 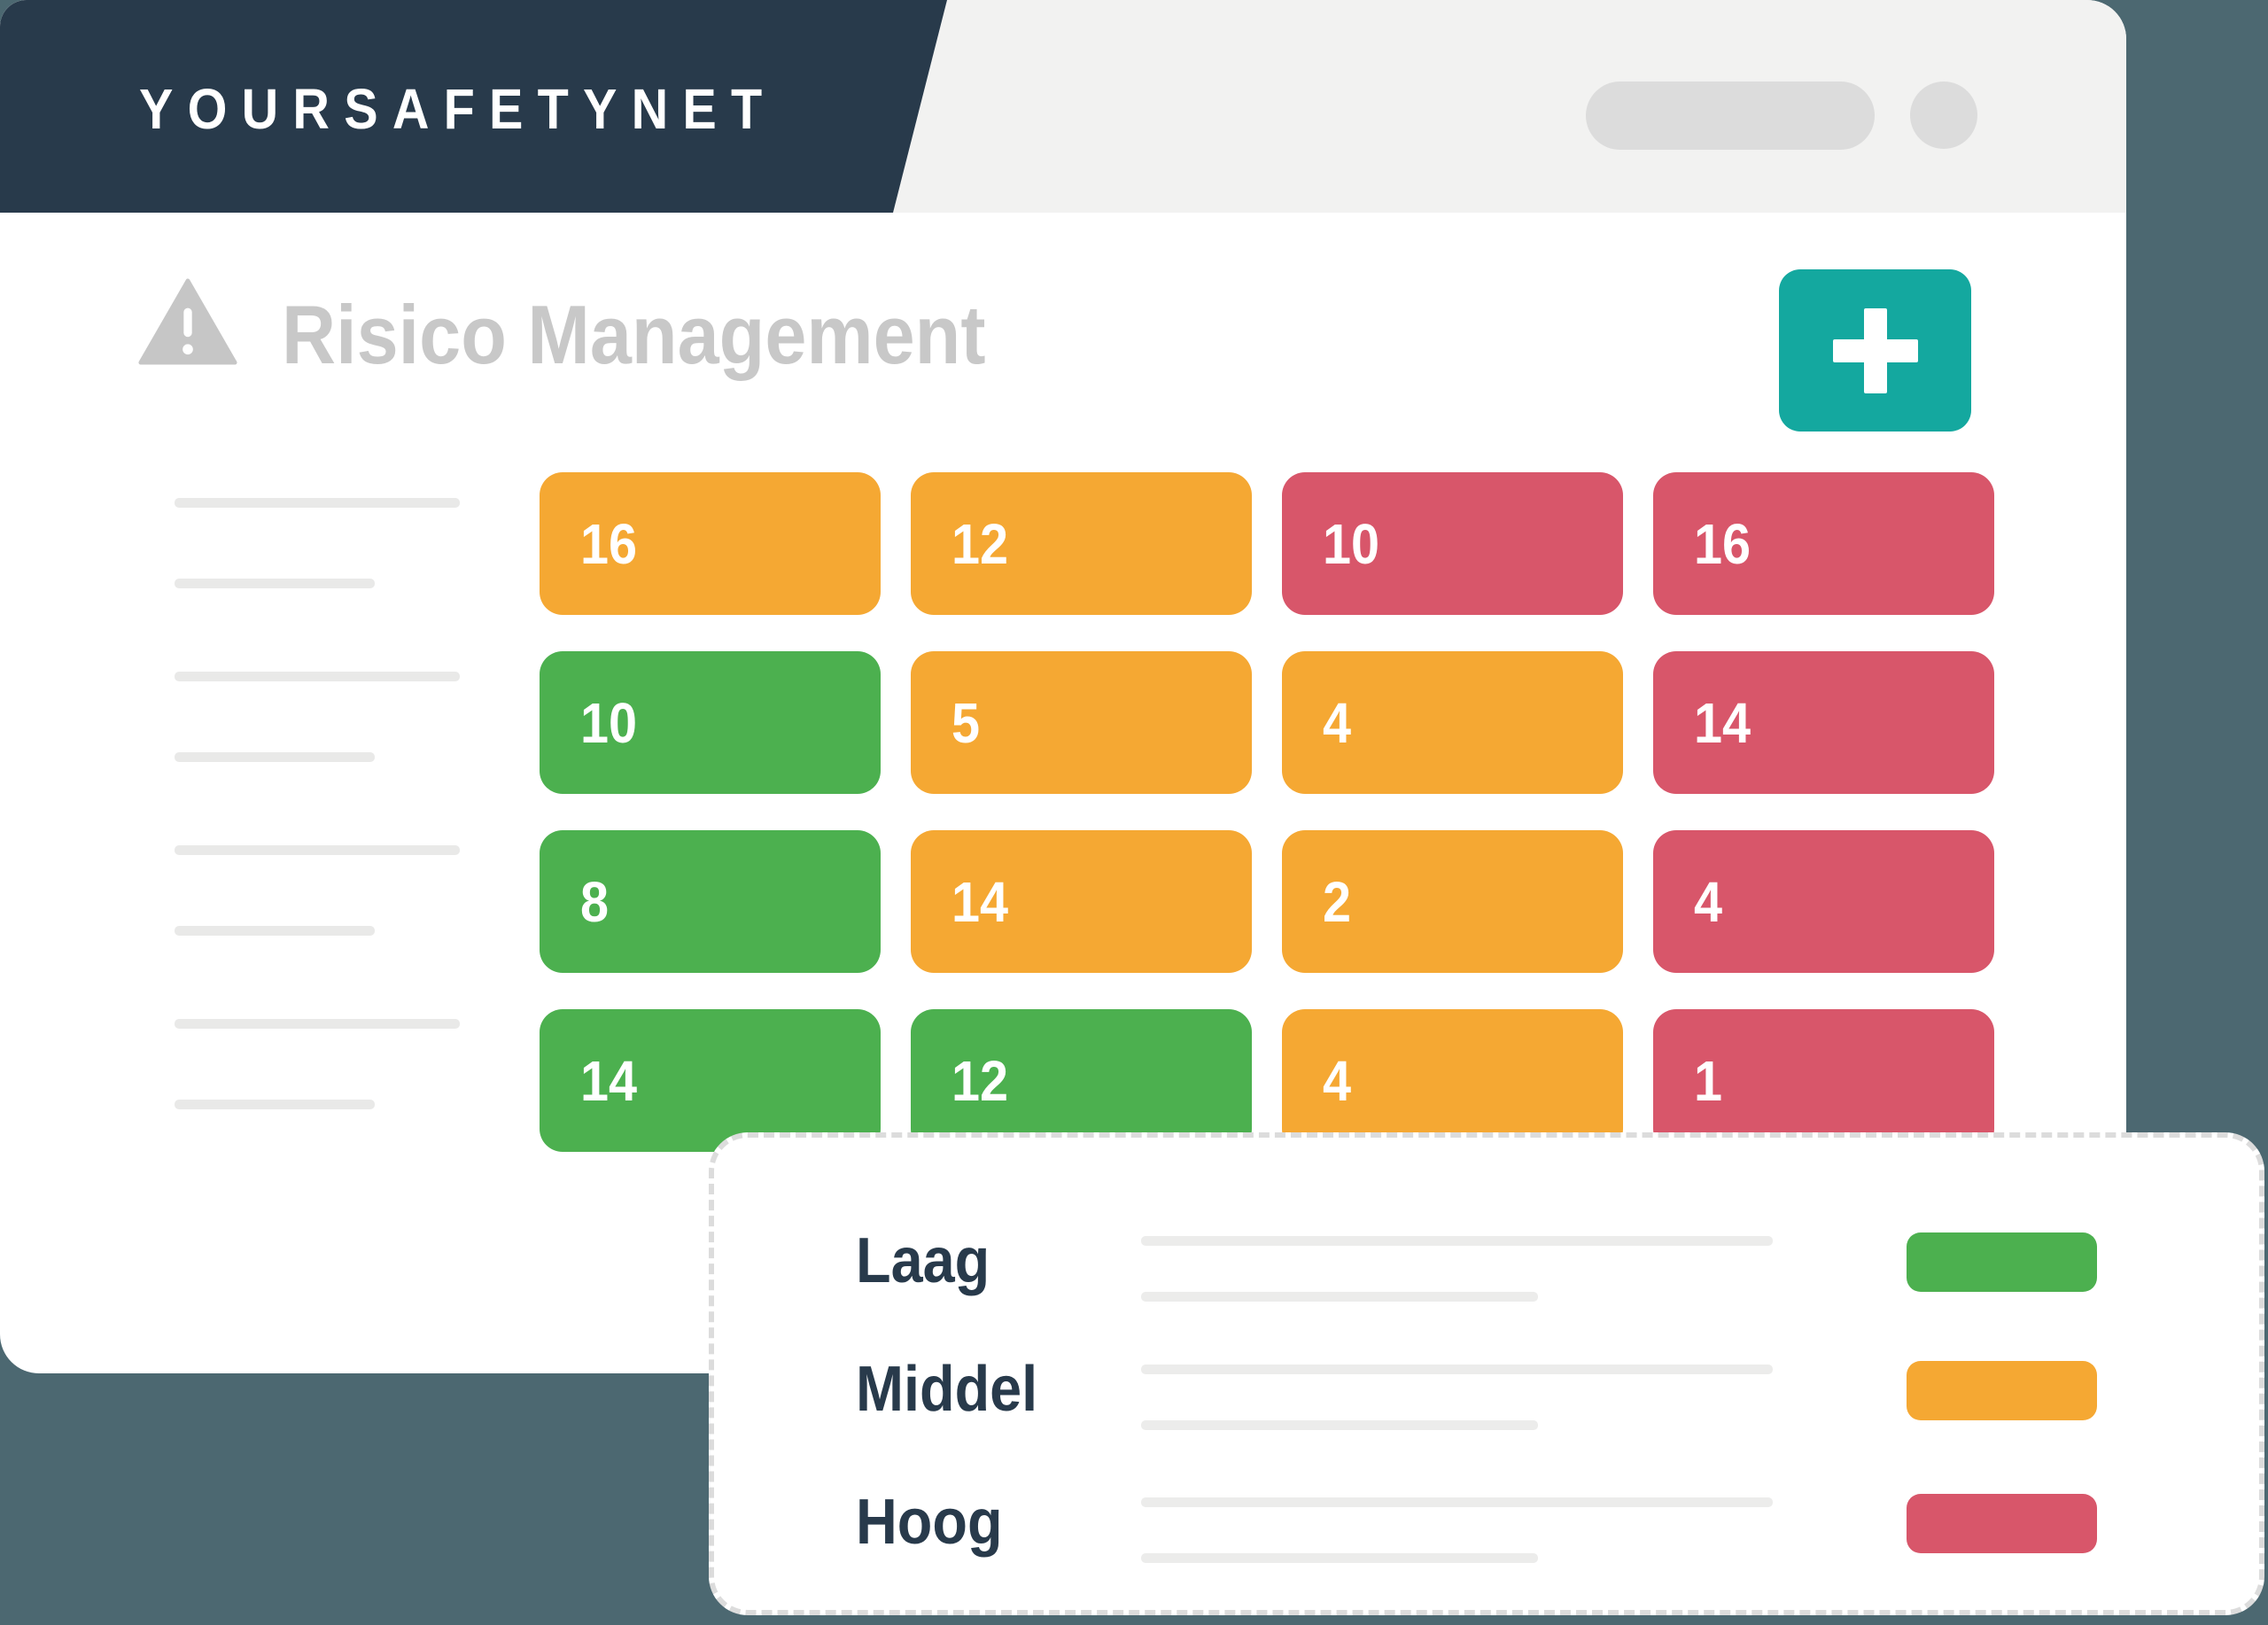 I want to click on legend-color-swatch-middel, so click(x=2002, y=1390).